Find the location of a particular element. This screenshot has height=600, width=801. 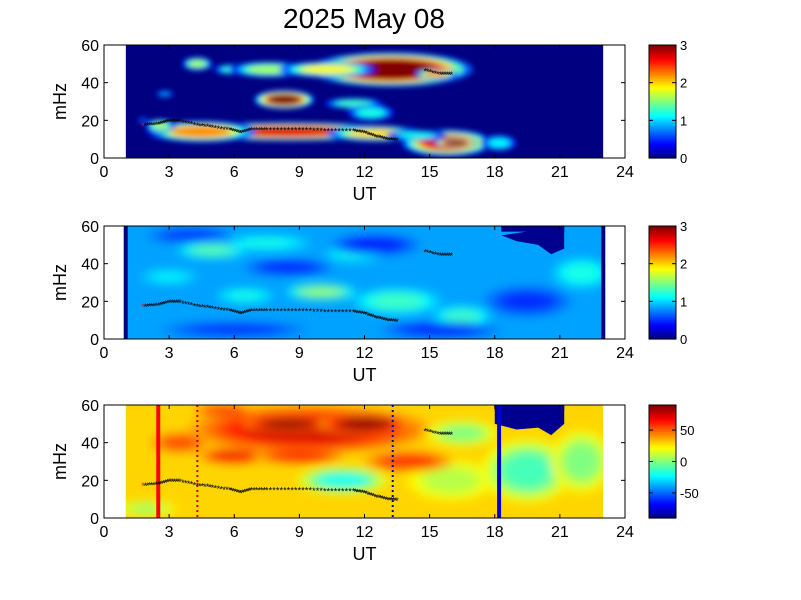

heatmap-field is located at coordinates (364, 461).